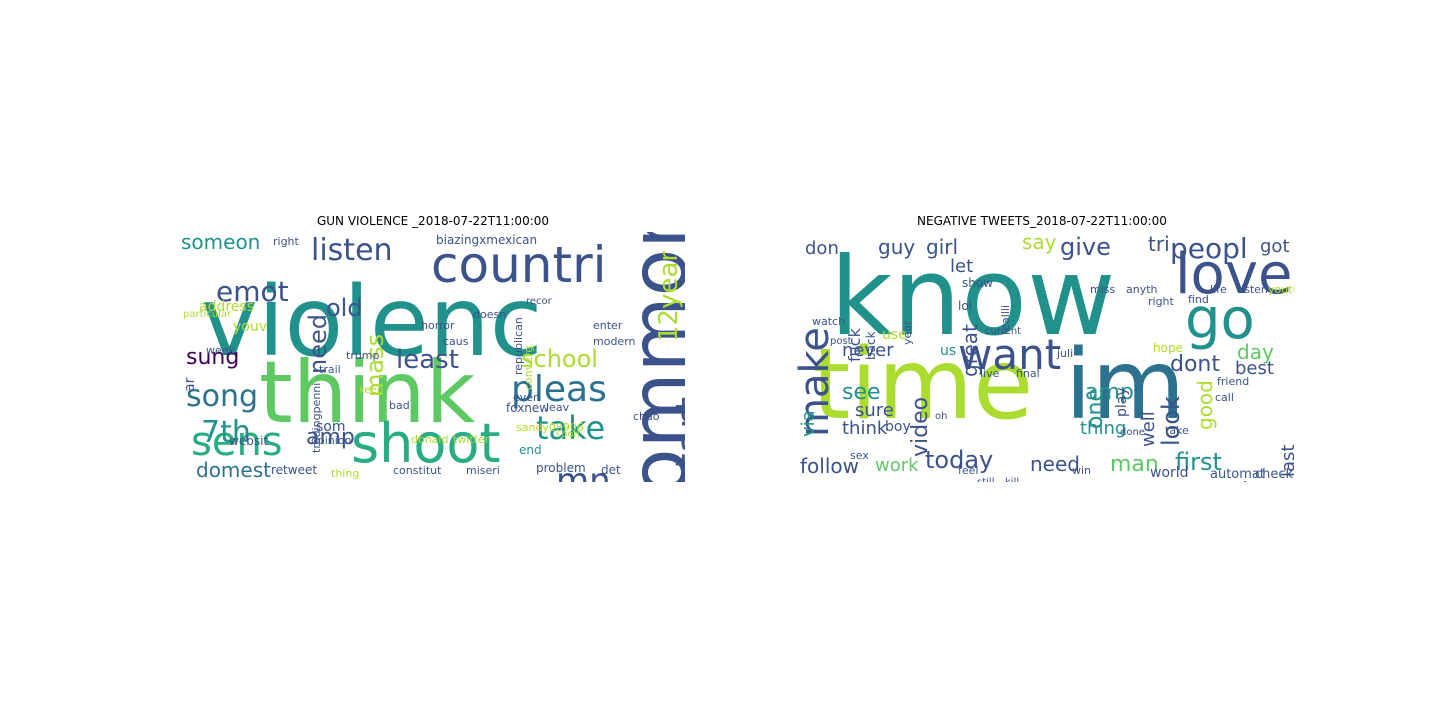 The height and width of the screenshot is (720, 1440). Describe the element at coordinates (430, 439) in the screenshot. I see `word-cloud-term: donald` at that location.